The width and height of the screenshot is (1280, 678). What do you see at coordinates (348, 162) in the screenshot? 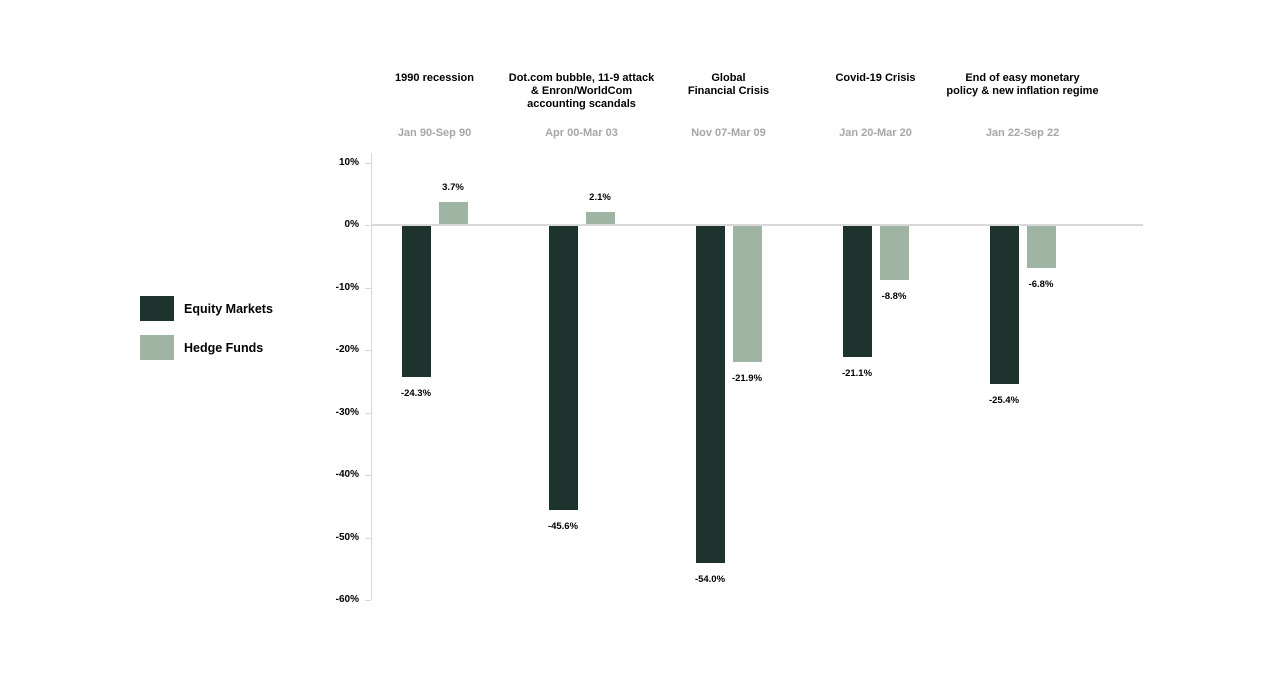
I see `y-axis-tick-label: 10%` at bounding box center [348, 162].